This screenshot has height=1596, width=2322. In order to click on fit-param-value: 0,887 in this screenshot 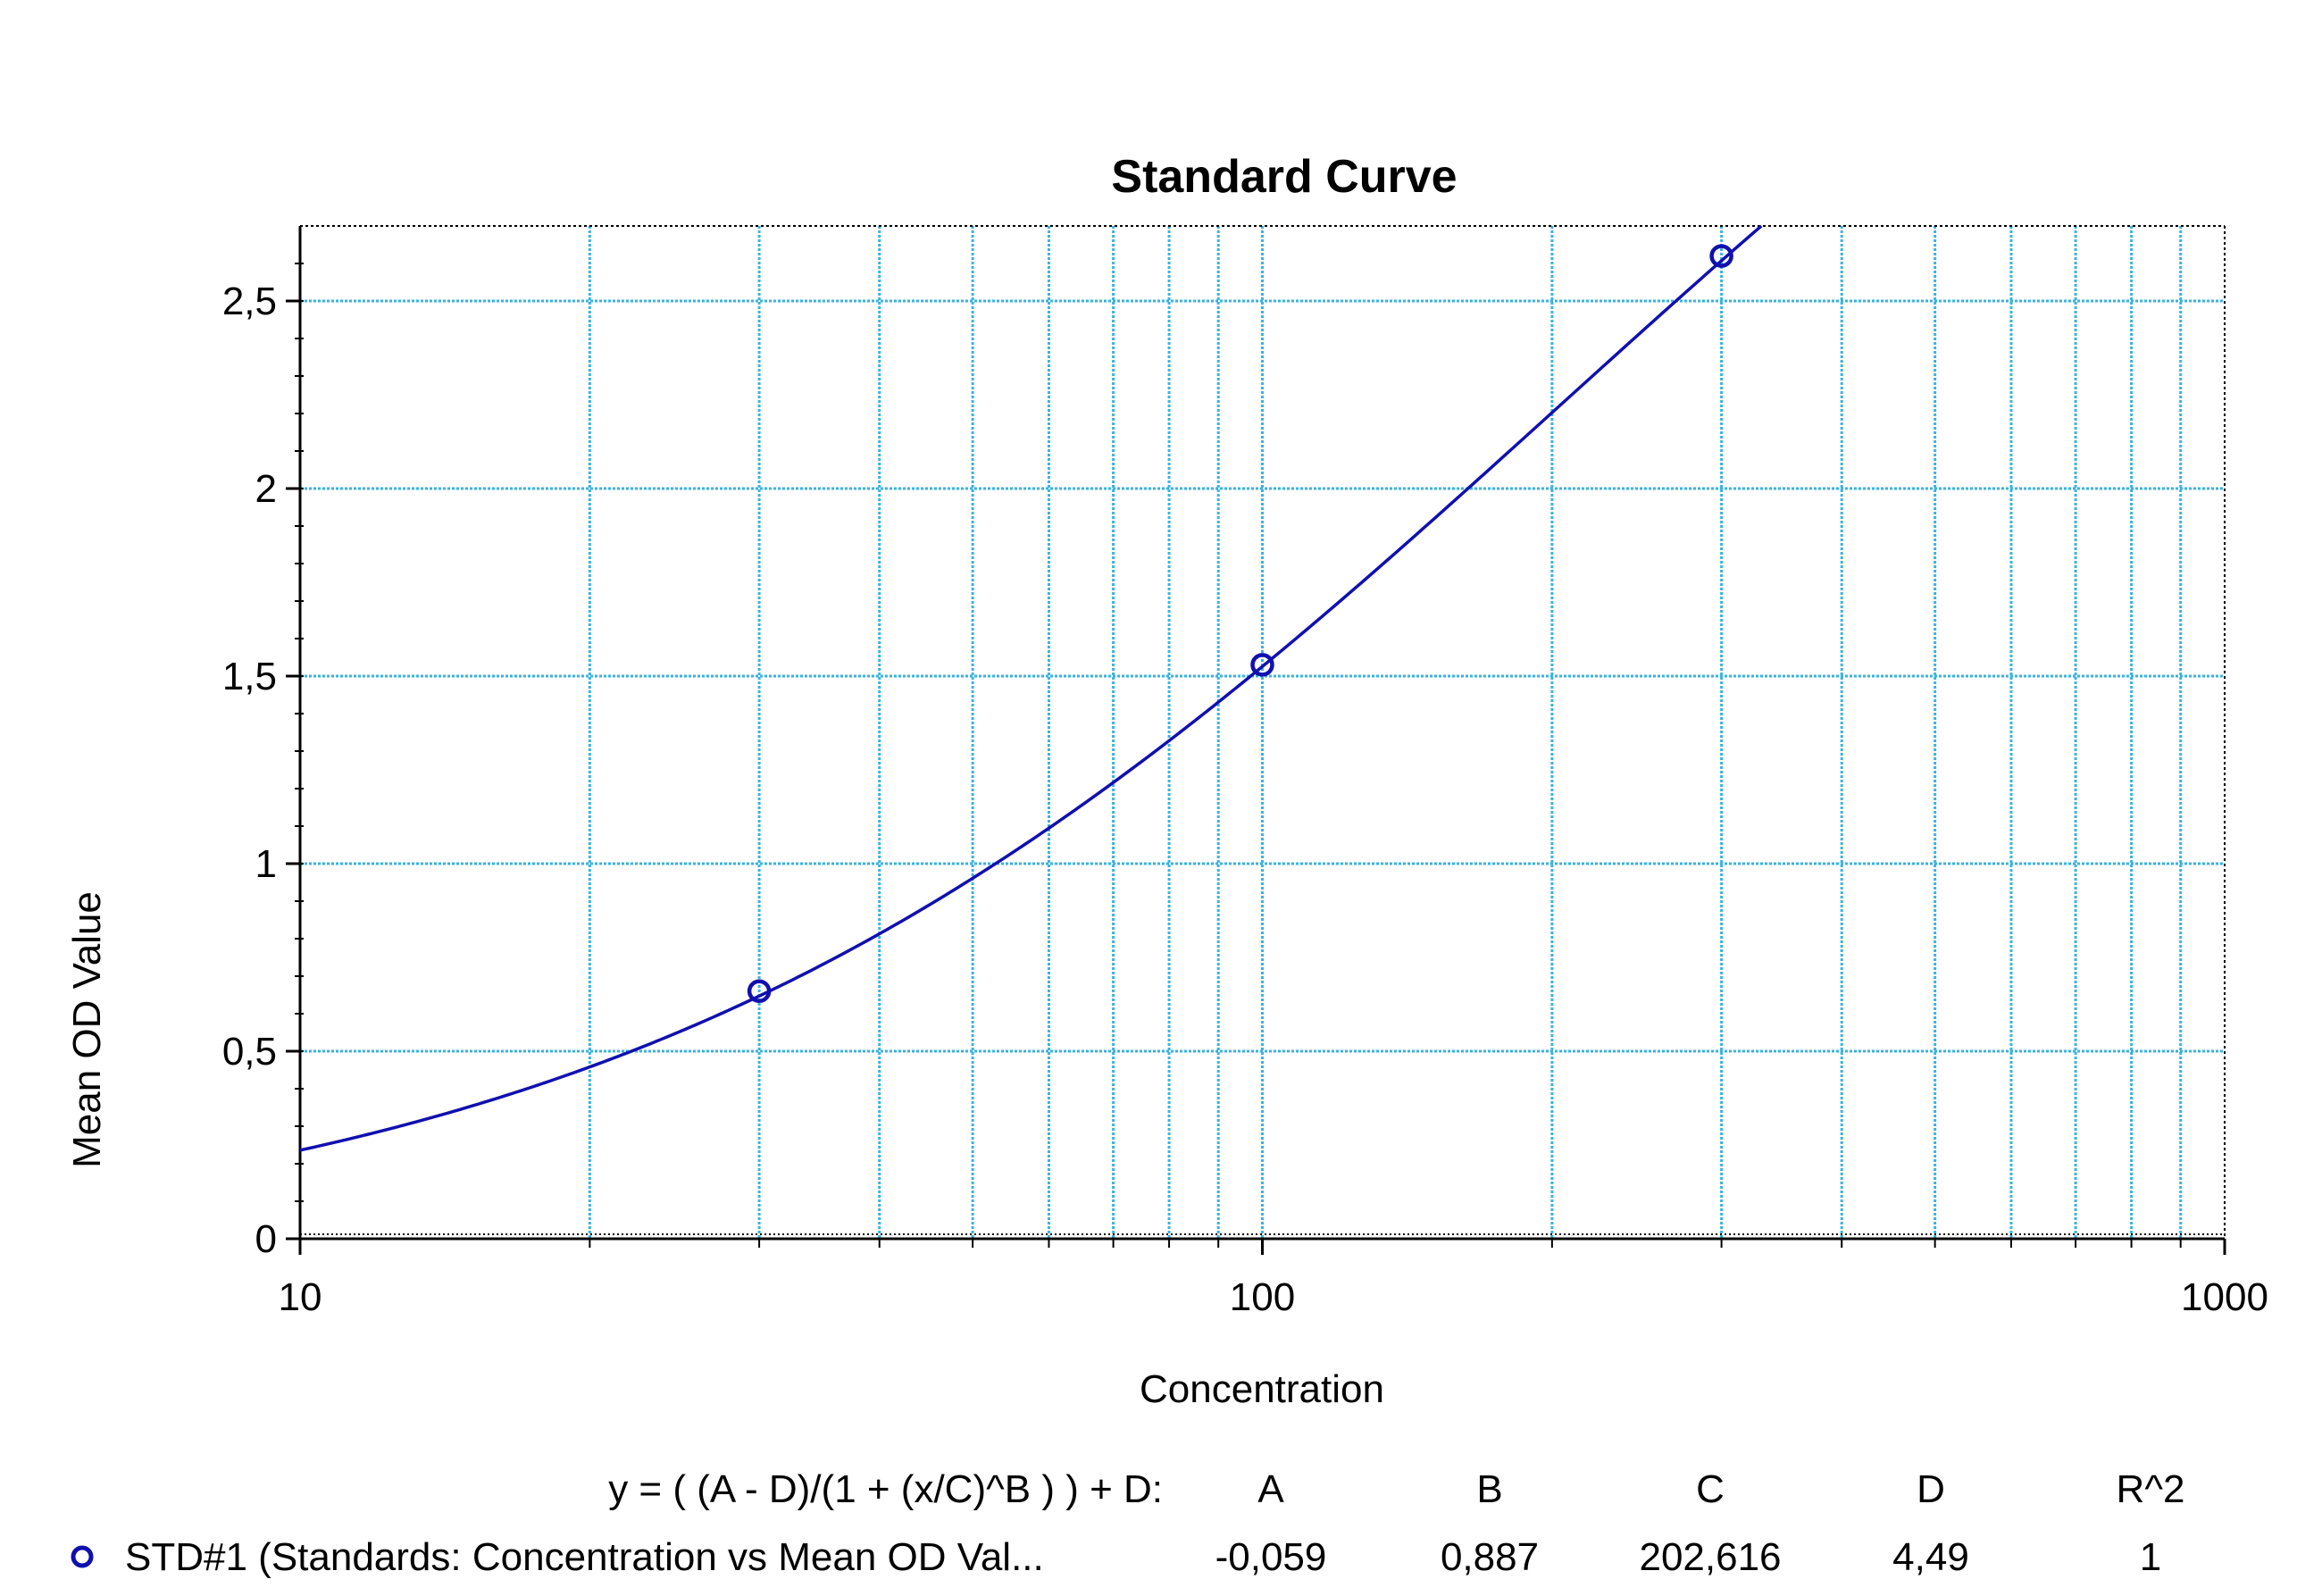, I will do `click(1490, 1557)`.